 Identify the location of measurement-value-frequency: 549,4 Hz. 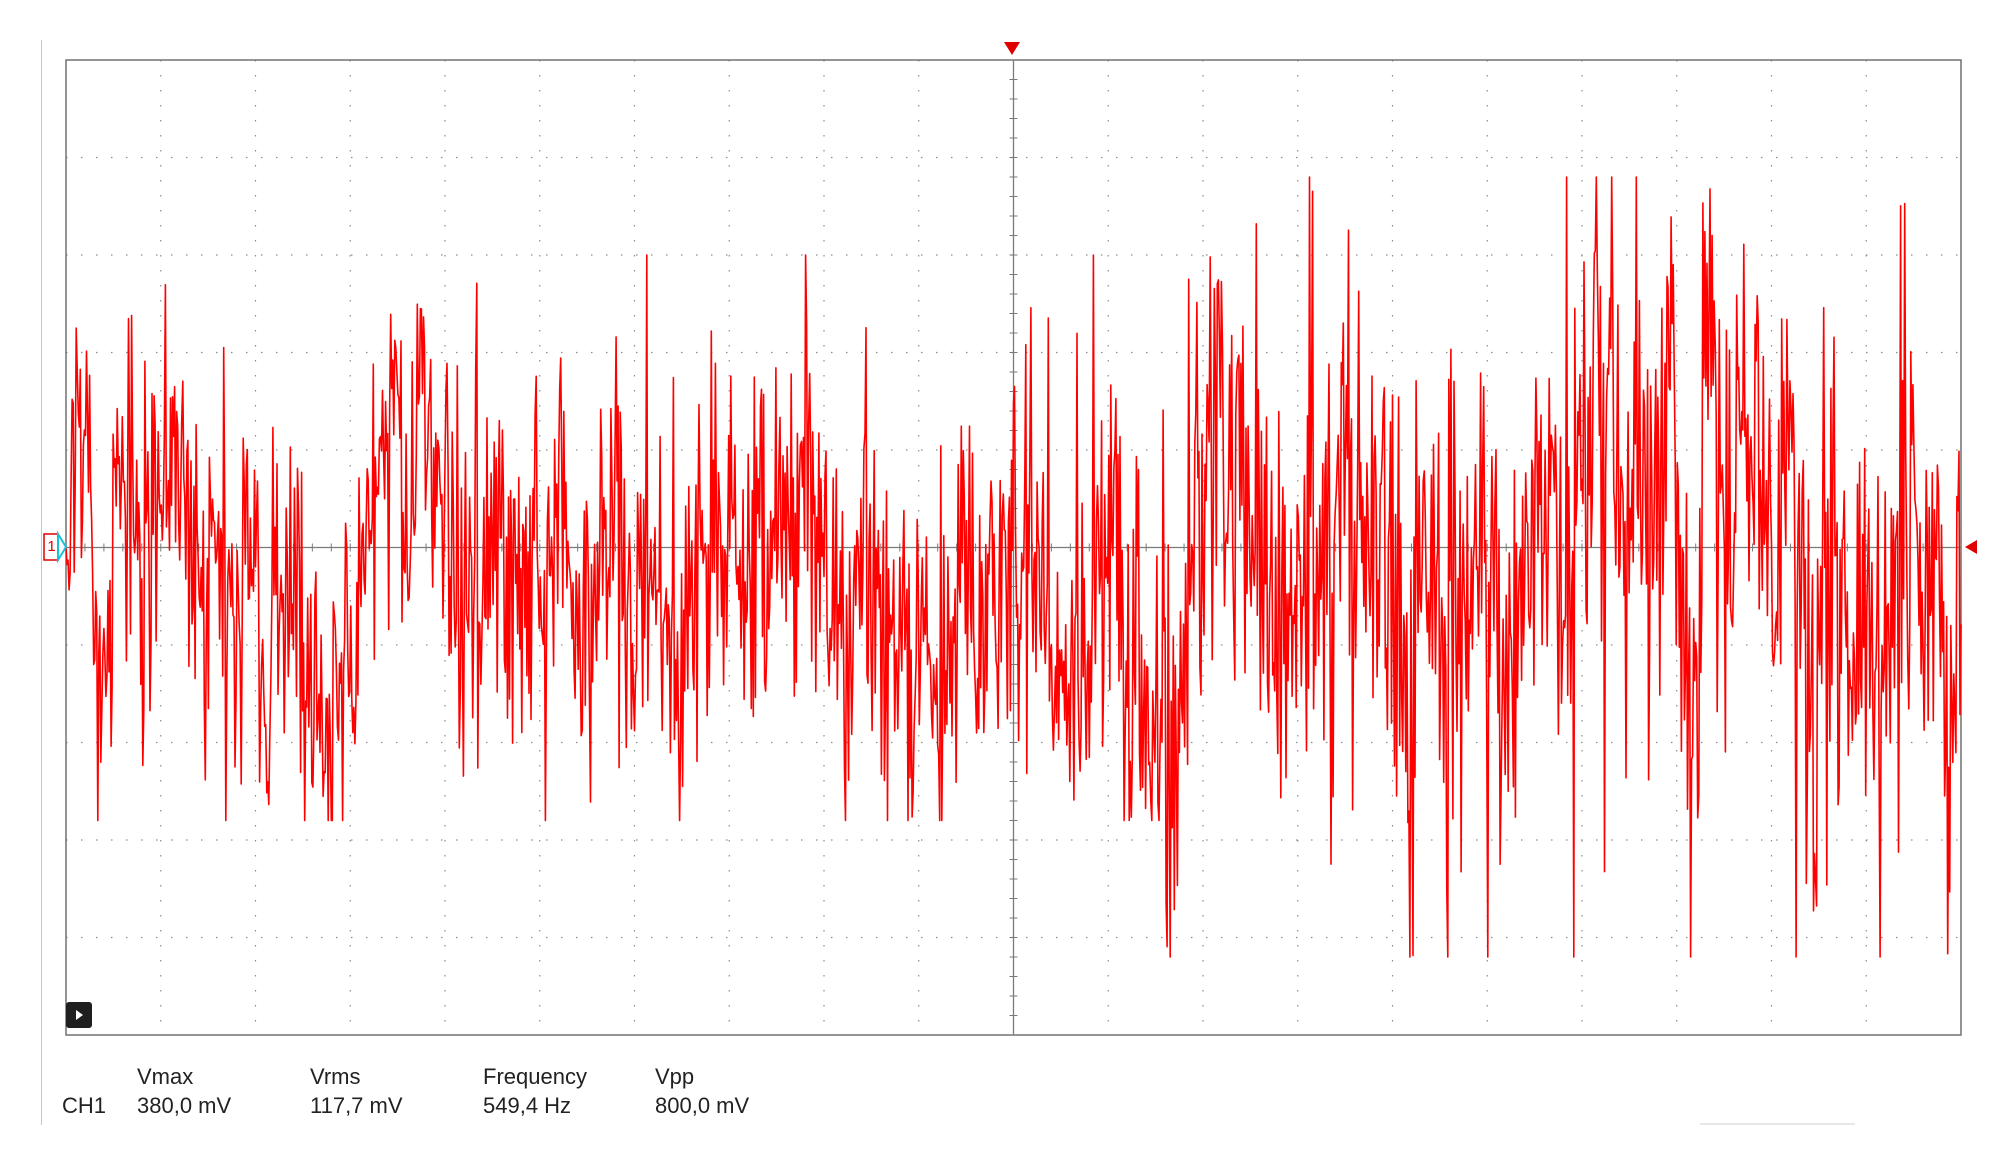
(527, 1105).